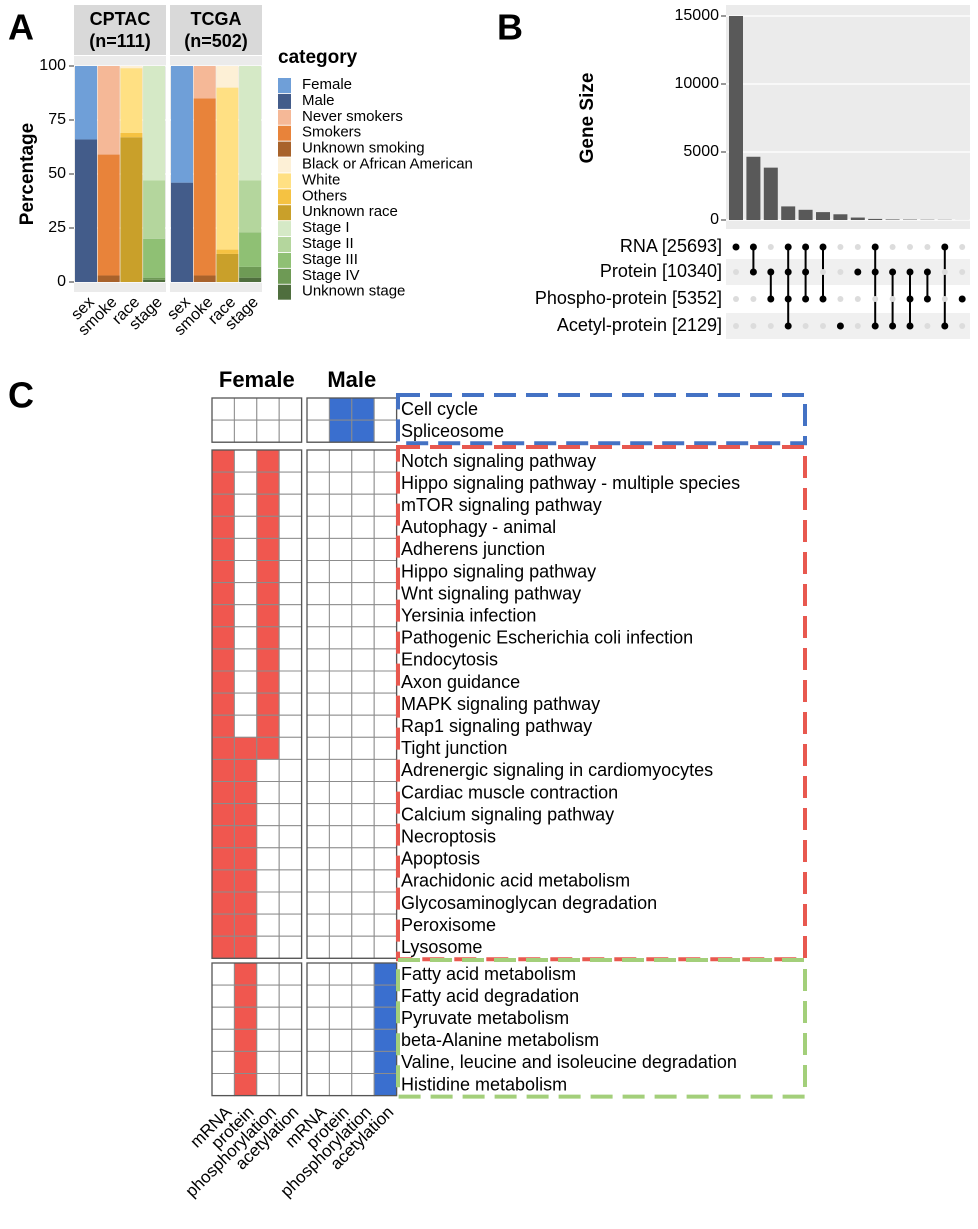 This screenshot has width=978, height=1229. What do you see at coordinates (490, 996) in the screenshot?
I see `row-label: Fatty acid degradation` at bounding box center [490, 996].